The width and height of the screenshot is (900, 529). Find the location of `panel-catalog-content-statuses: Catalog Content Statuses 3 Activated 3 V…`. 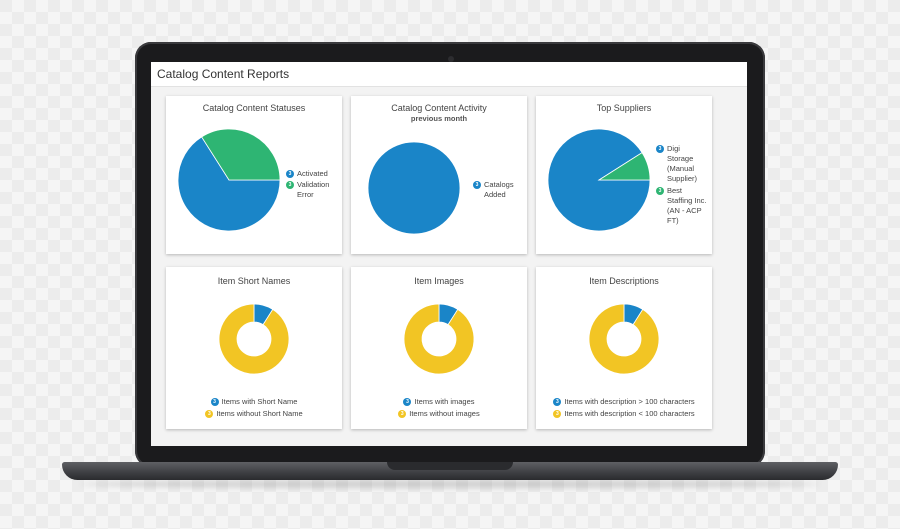

panel-catalog-content-statuses: Catalog Content Statuses 3 Activated 3 V… is located at coordinates (254, 175).